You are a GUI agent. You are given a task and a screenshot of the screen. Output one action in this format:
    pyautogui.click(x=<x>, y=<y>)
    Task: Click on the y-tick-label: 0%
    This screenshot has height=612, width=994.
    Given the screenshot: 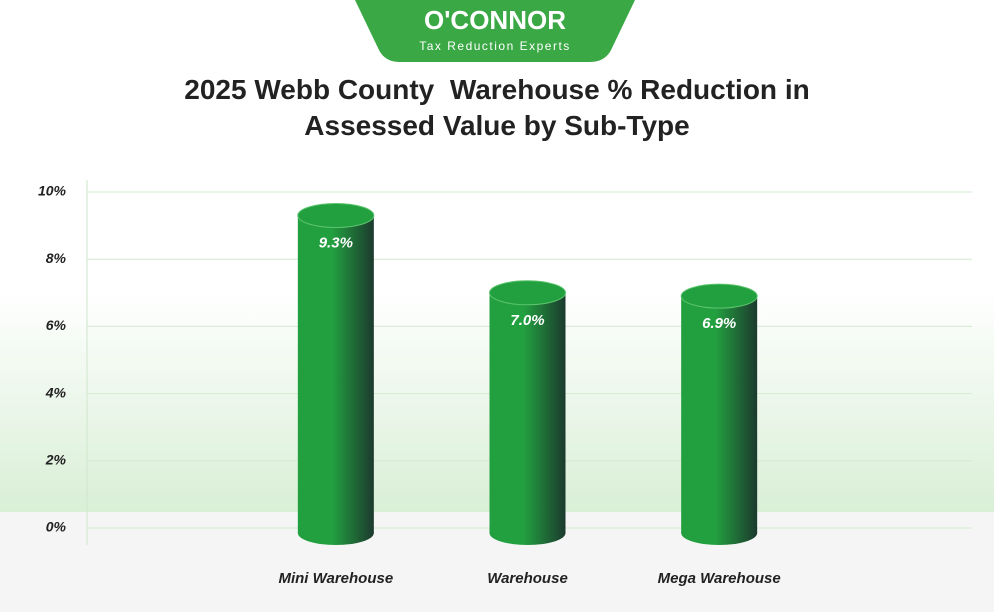 What is the action you would take?
    pyautogui.click(x=56, y=527)
    